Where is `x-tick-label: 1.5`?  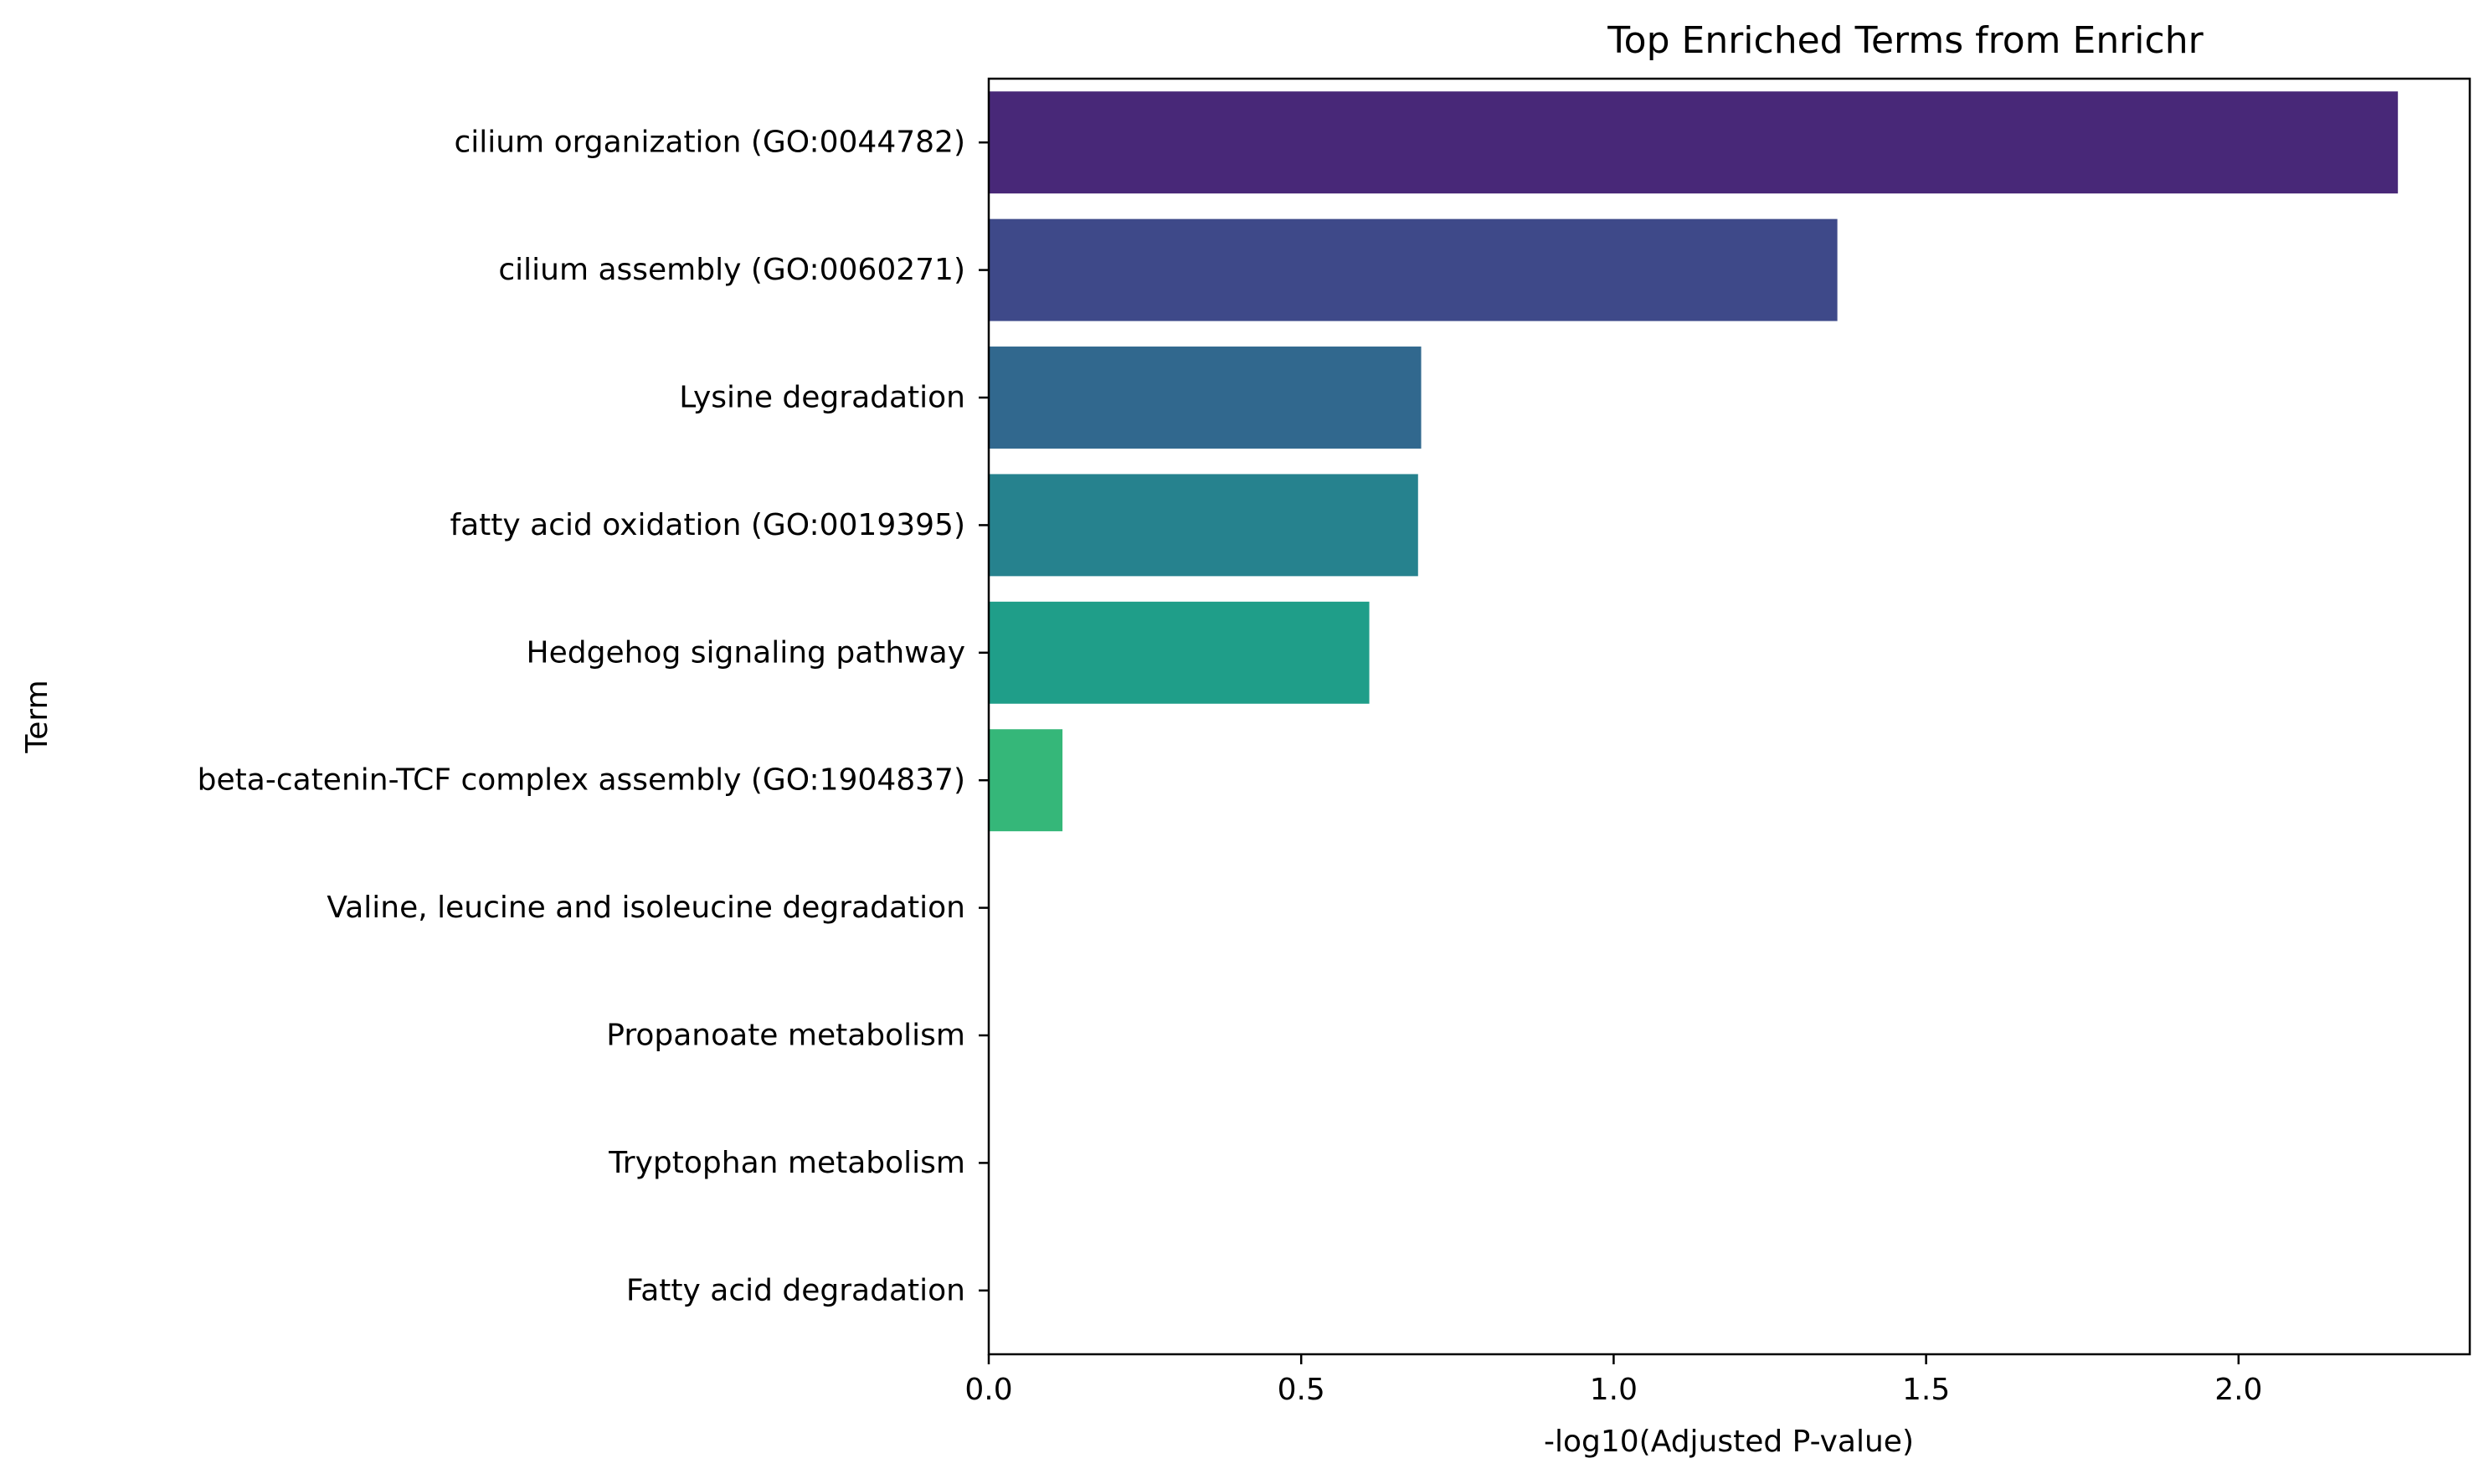 x-tick-label: 1.5 is located at coordinates (1926, 1390).